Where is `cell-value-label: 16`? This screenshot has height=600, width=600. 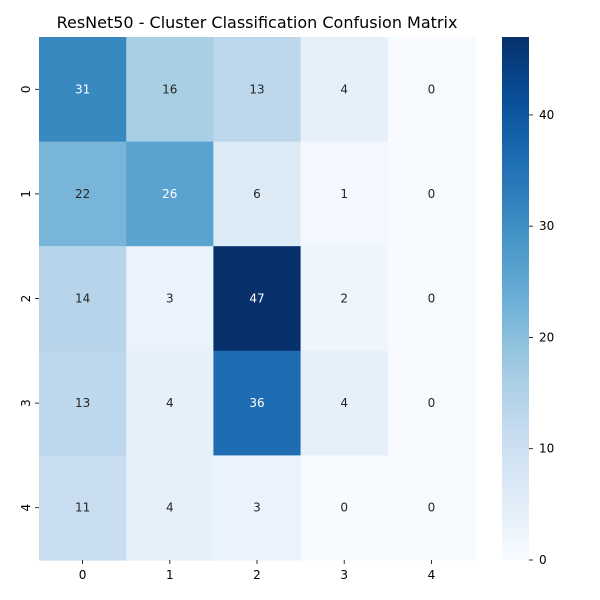
cell-value-label: 16 is located at coordinates (169, 89).